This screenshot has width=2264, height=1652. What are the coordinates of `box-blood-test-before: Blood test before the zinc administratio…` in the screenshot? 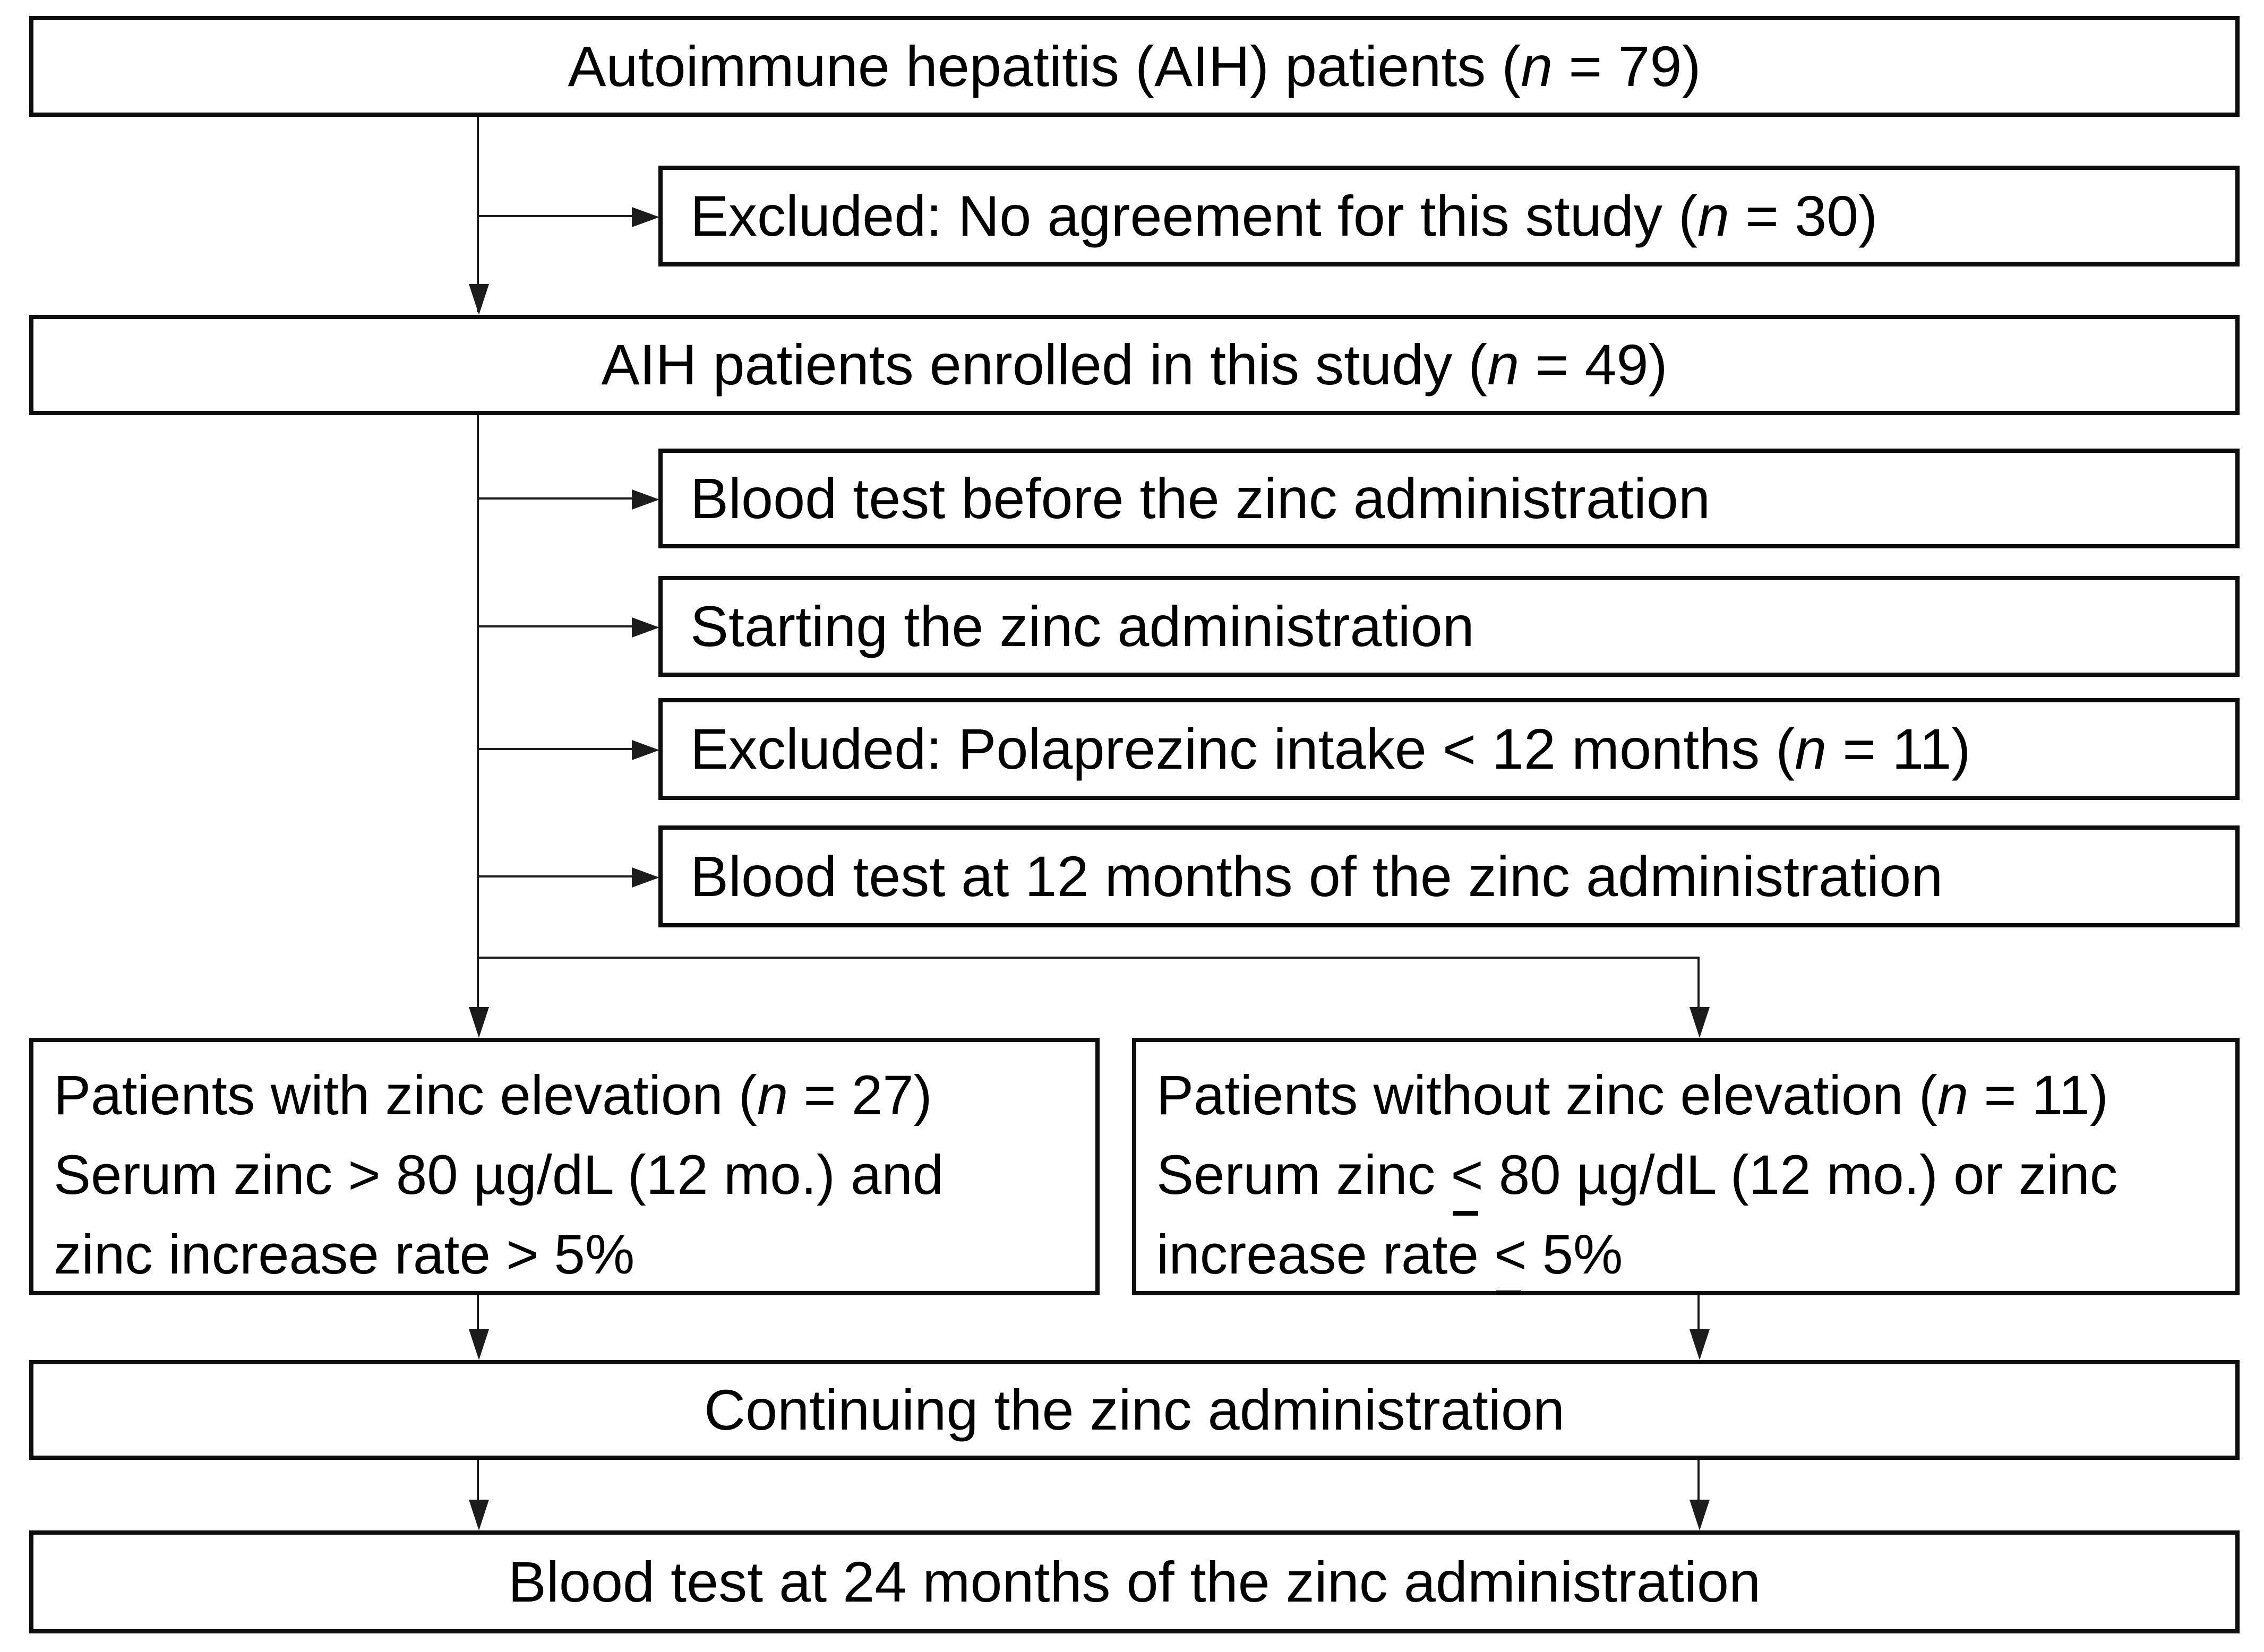 It's located at (1449, 498).